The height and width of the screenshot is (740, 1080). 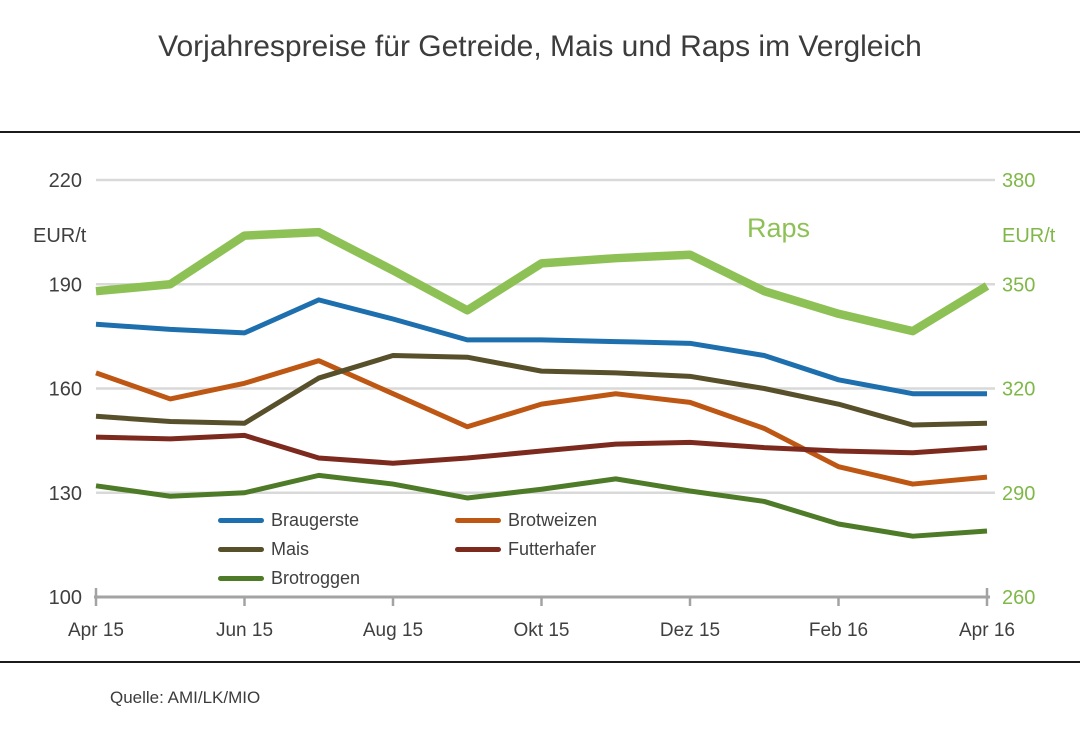 What do you see at coordinates (393, 630) in the screenshot?
I see `x-tick-label: Aug 15` at bounding box center [393, 630].